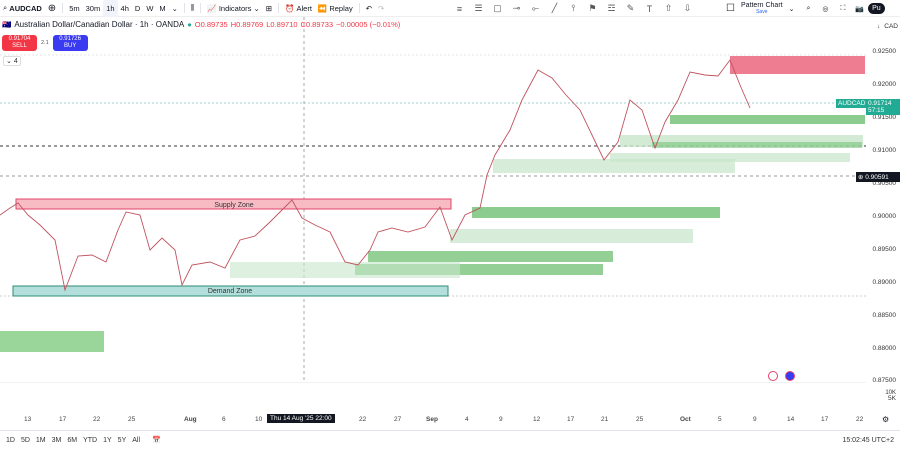 The image size is (900, 449). What do you see at coordinates (668, 8) in the screenshot?
I see `arrow-up-icon: ⇧` at bounding box center [668, 8].